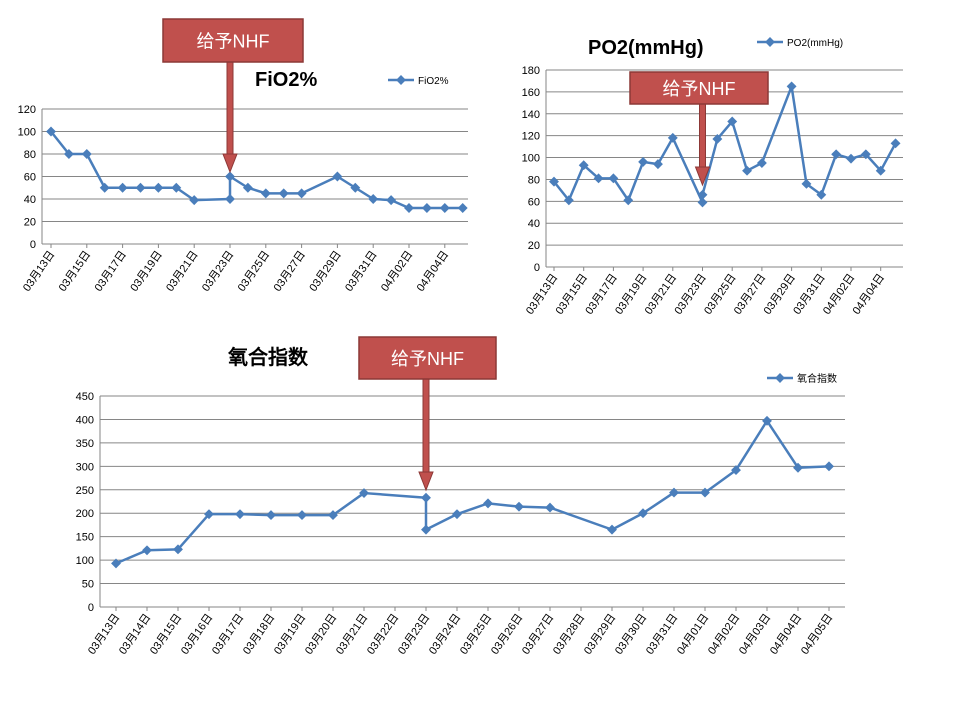 This screenshot has width=960, height=720. I want to click on y-tick-label: 20, so click(30, 223).